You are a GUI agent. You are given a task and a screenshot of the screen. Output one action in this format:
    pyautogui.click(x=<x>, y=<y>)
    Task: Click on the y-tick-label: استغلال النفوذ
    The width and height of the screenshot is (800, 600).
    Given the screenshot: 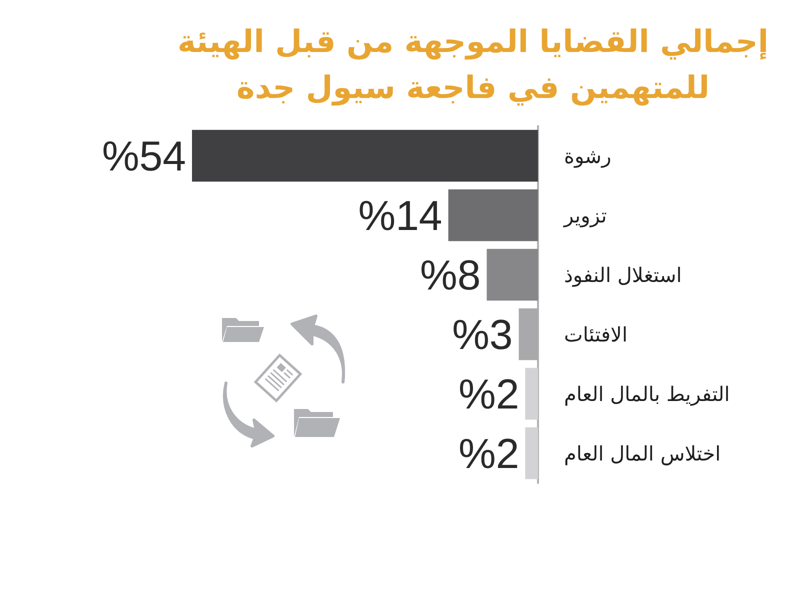 What is the action you would take?
    pyautogui.click(x=623, y=274)
    